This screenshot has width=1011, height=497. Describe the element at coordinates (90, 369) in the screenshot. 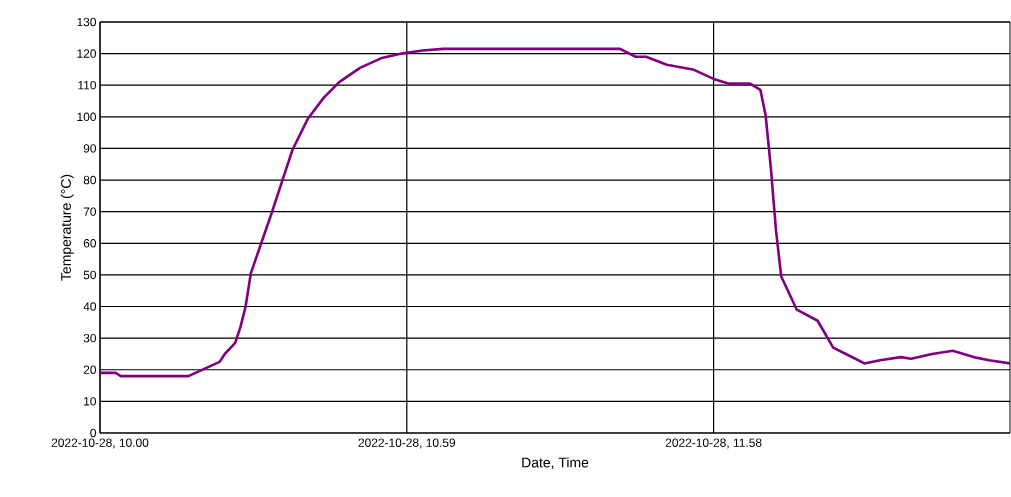

I see `y-tick-label: 20` at that location.